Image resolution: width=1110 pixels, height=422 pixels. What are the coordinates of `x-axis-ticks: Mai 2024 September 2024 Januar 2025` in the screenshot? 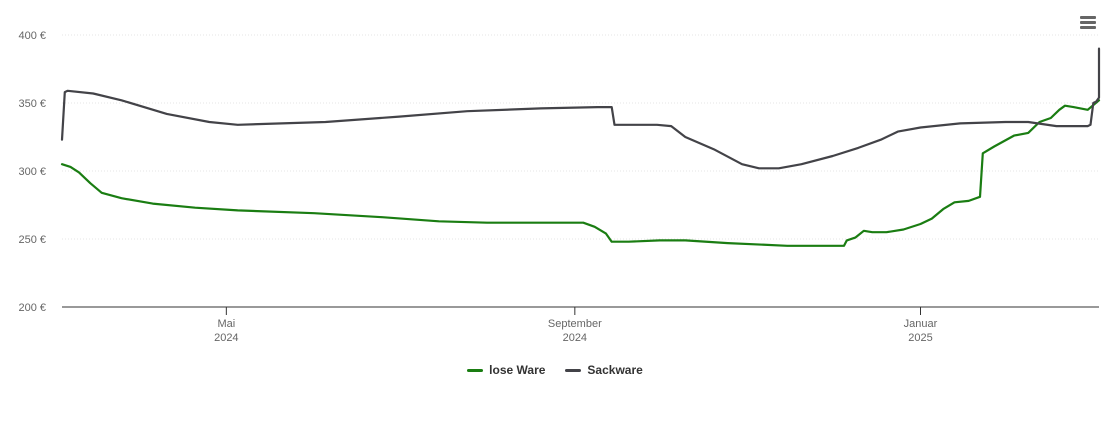 It's located at (576, 325).